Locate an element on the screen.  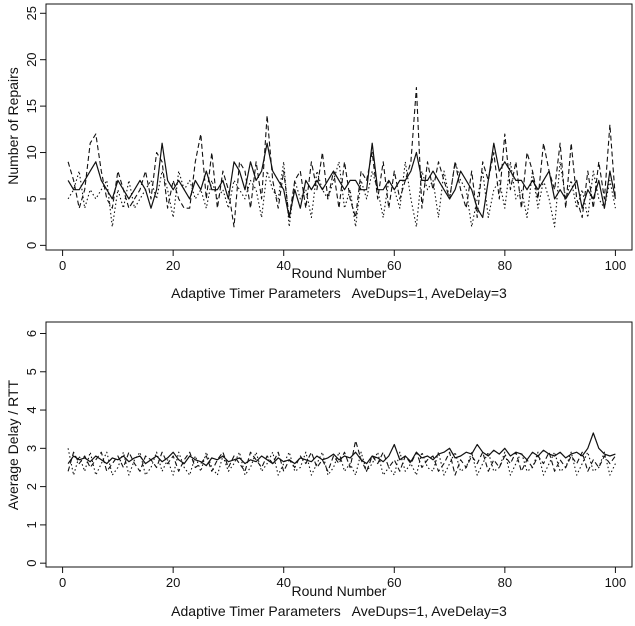
delay-y-tick-label: 2 is located at coordinates (31, 486).